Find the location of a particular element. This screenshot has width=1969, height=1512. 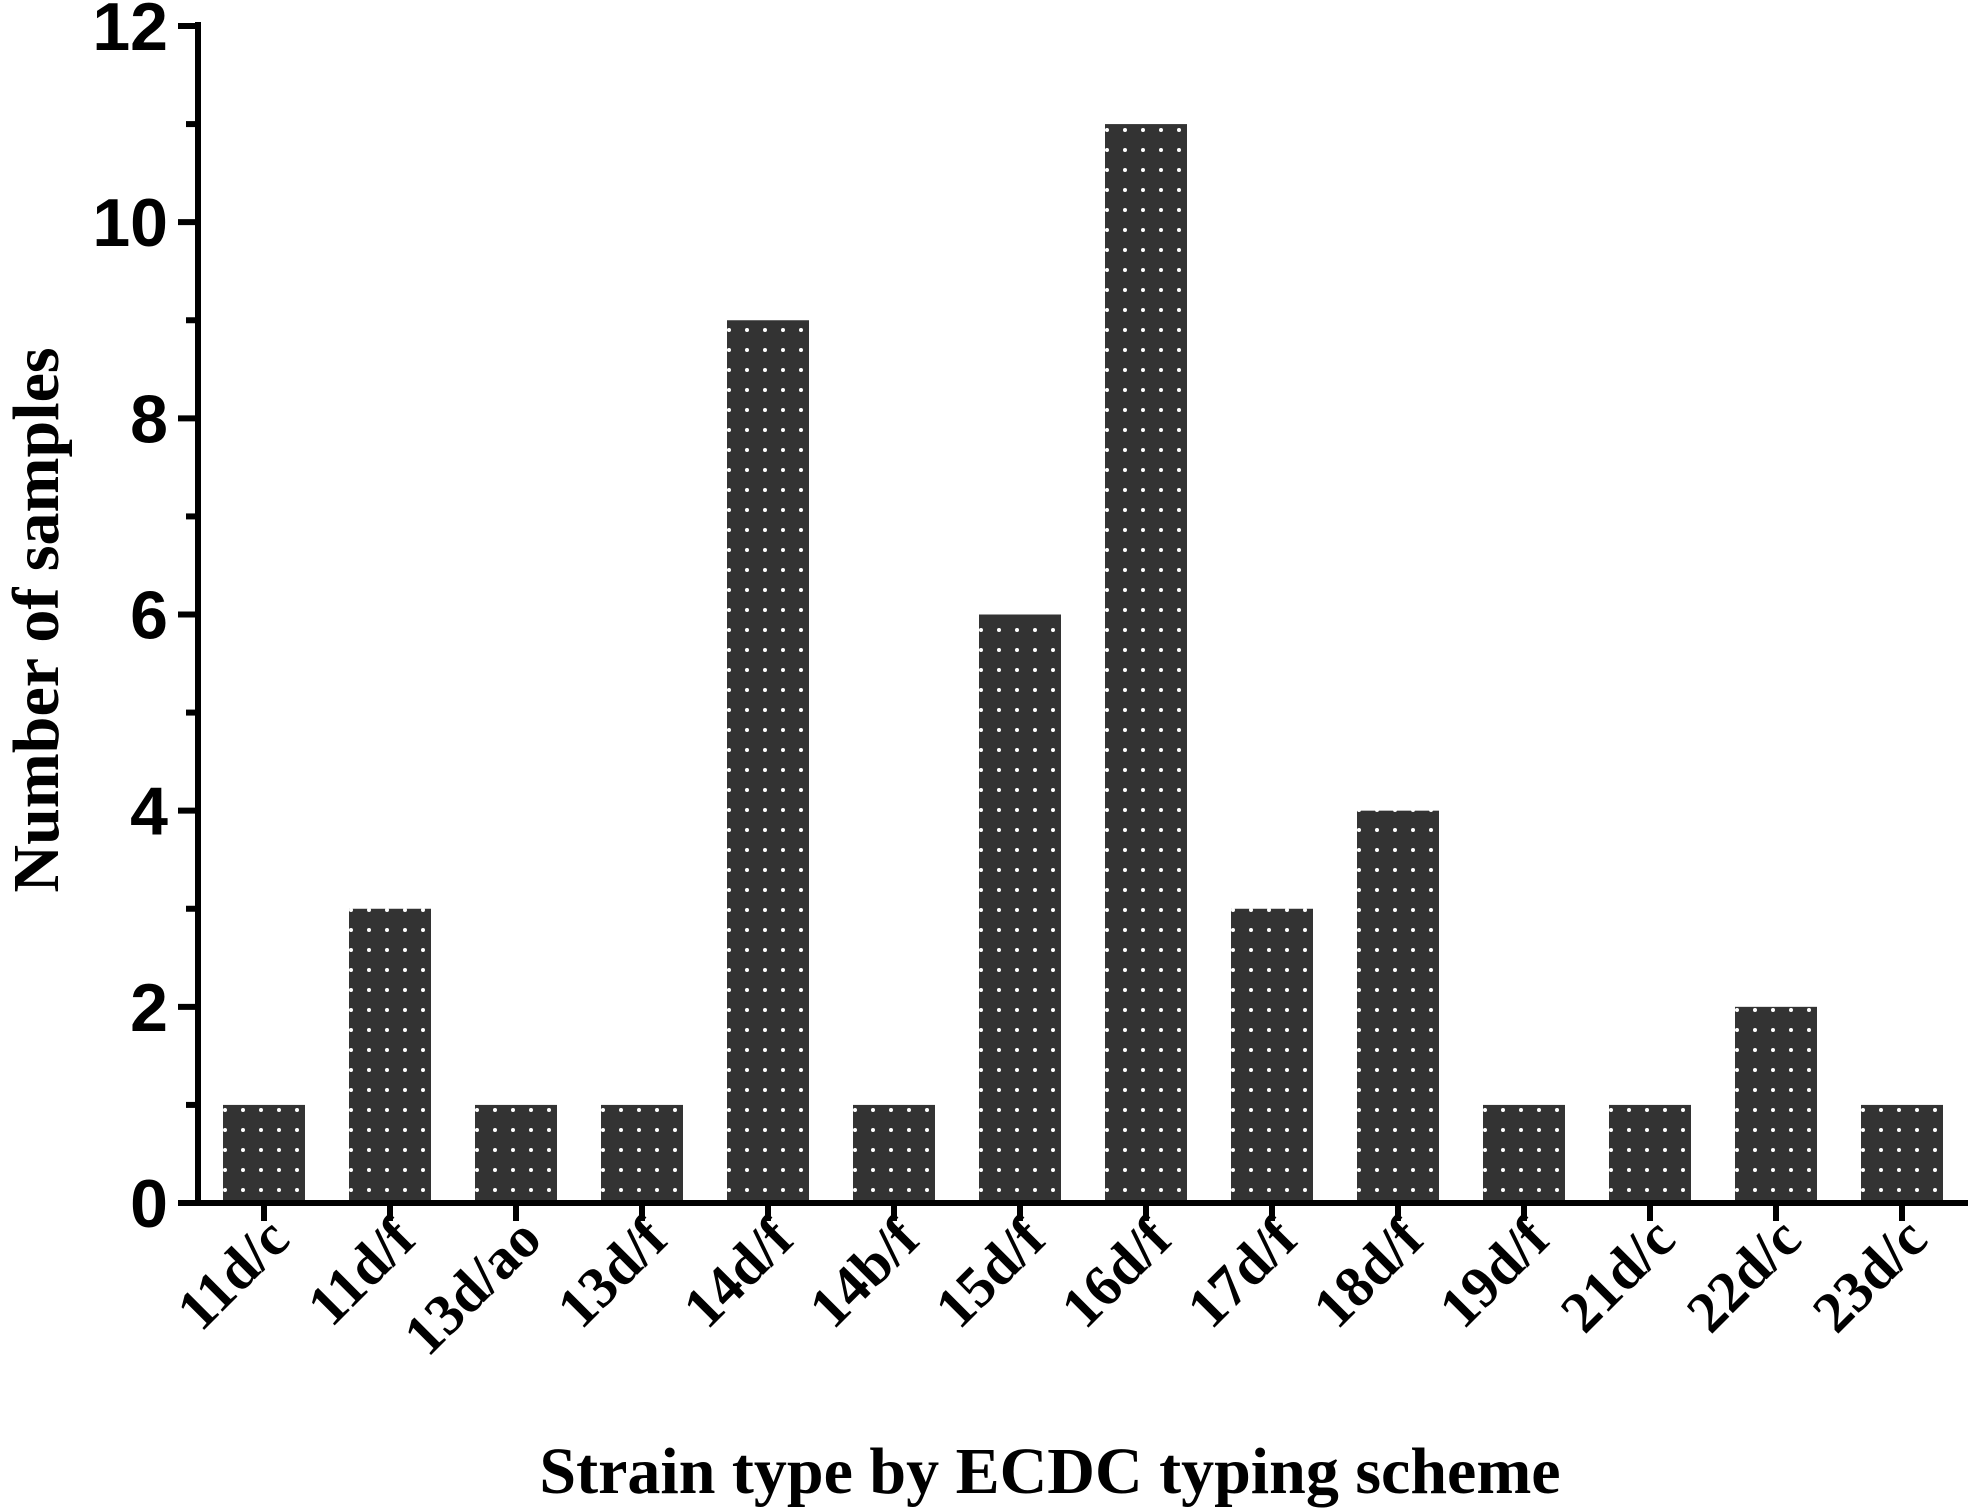

x-tick-label: 16d/f is located at coordinates (1115, 1272).